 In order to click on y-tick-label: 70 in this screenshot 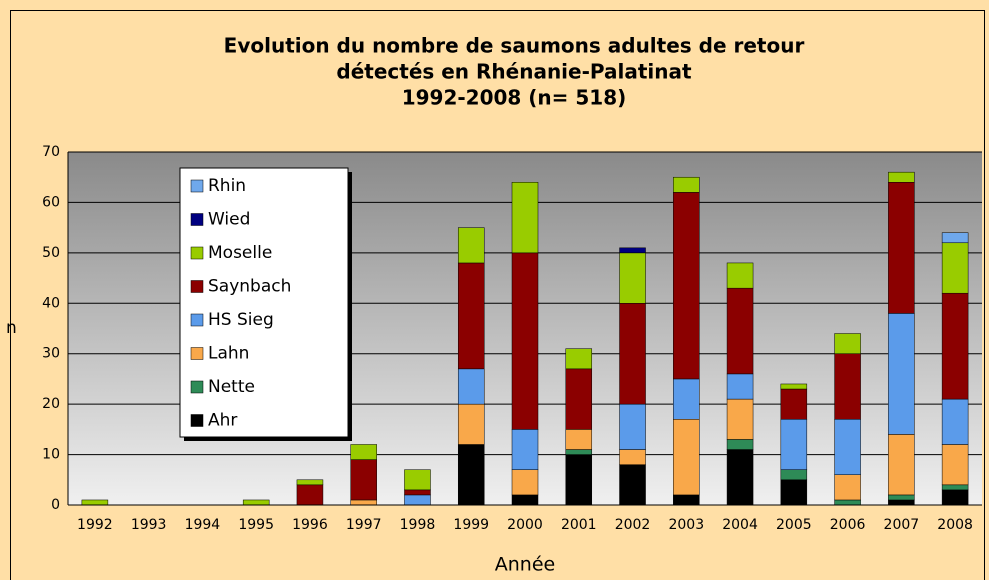, I will do `click(51, 152)`.